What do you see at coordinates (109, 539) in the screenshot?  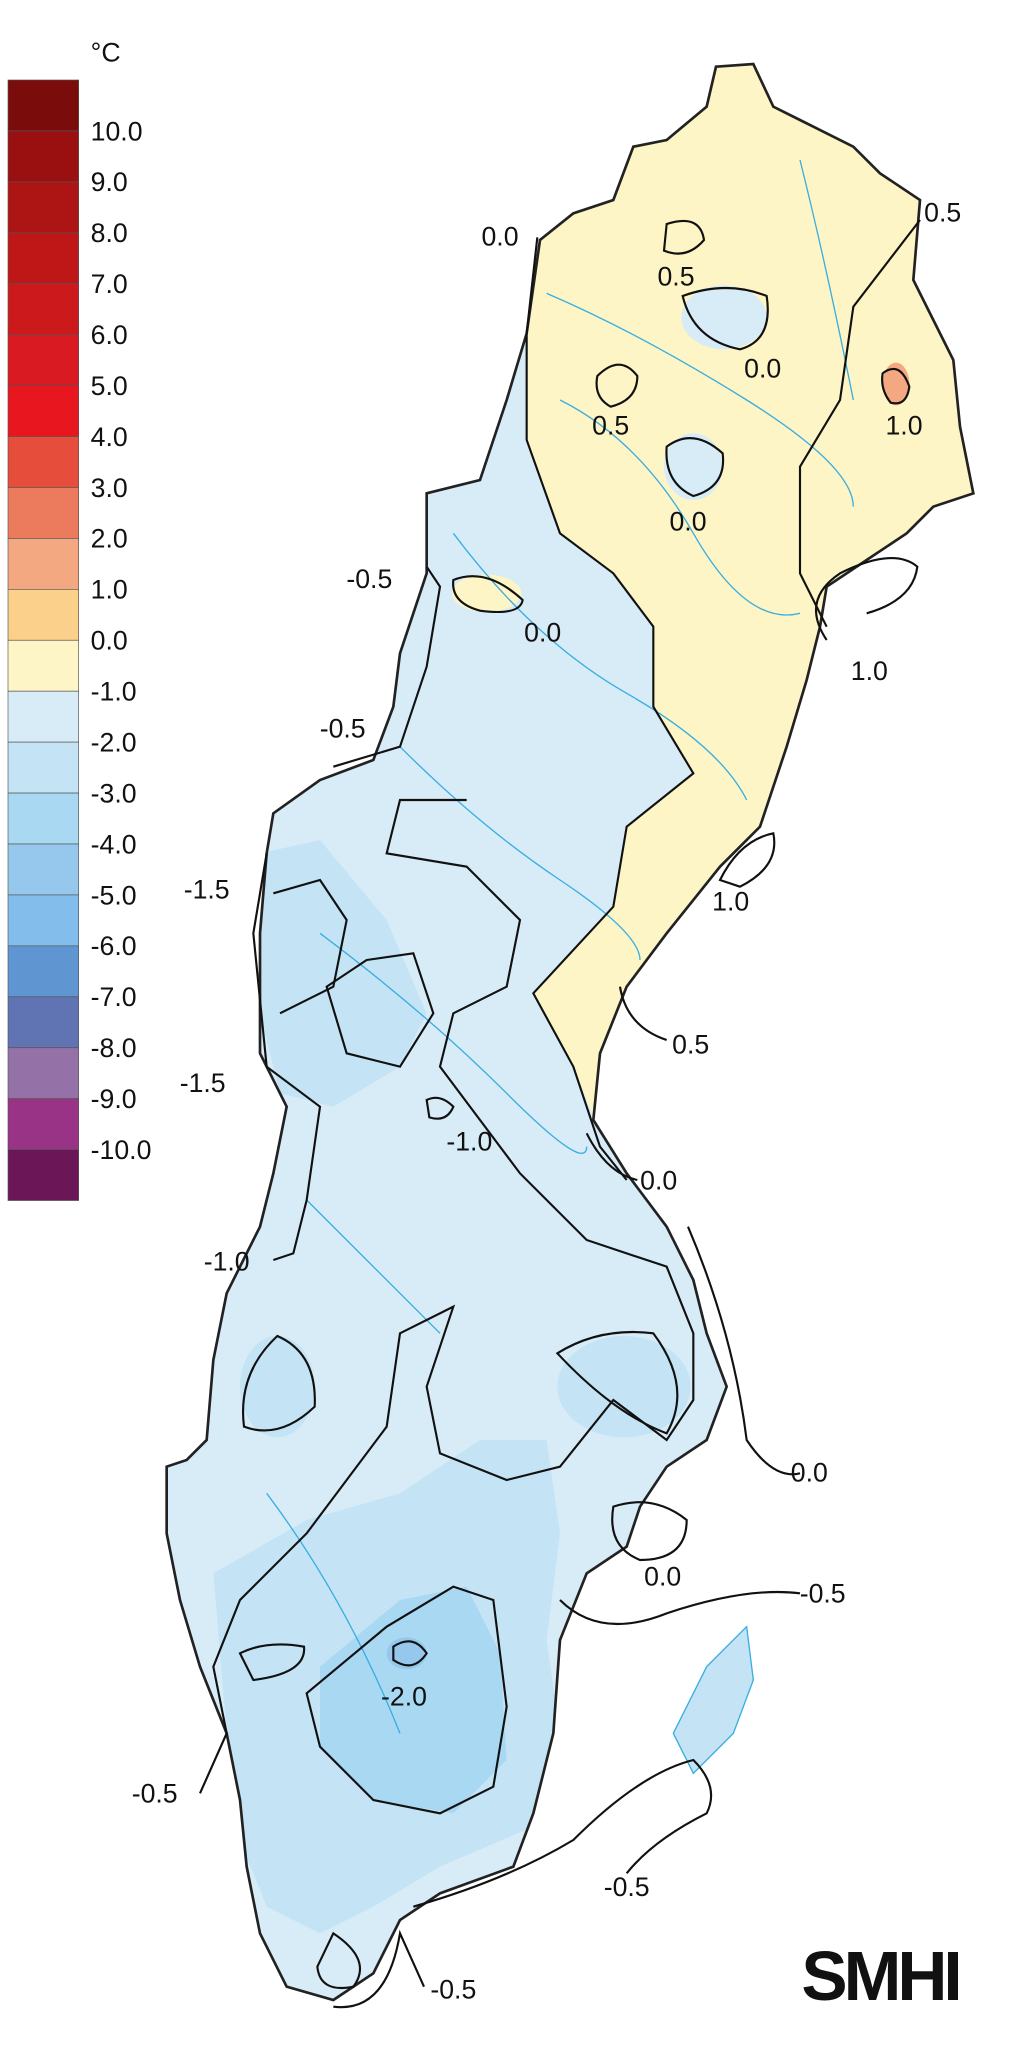 I see `legend-label: 2.0` at bounding box center [109, 539].